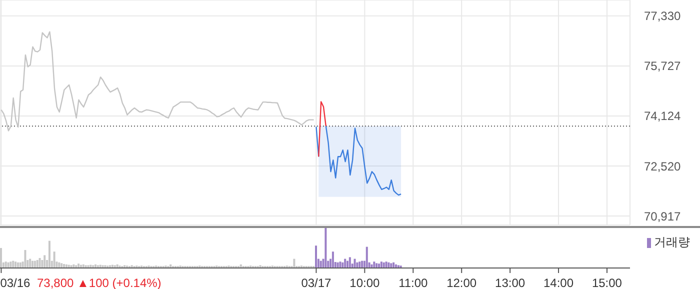  Describe the element at coordinates (413, 282) in the screenshot. I see `x-tick-label: 11:00` at that location.